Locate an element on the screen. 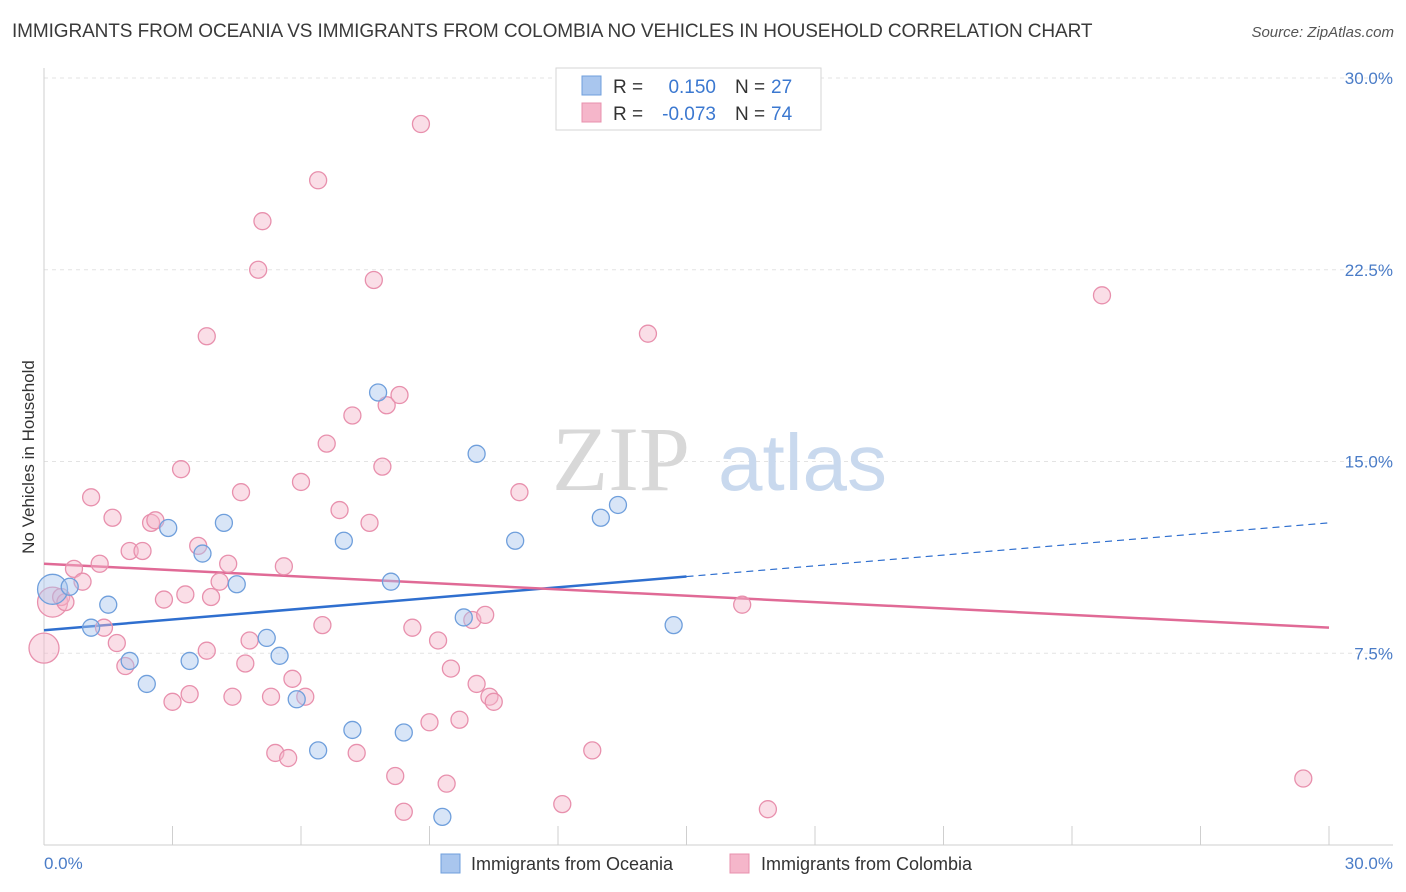 The image size is (1406, 892). x-tick-label-max: 30.0% is located at coordinates (1369, 863).